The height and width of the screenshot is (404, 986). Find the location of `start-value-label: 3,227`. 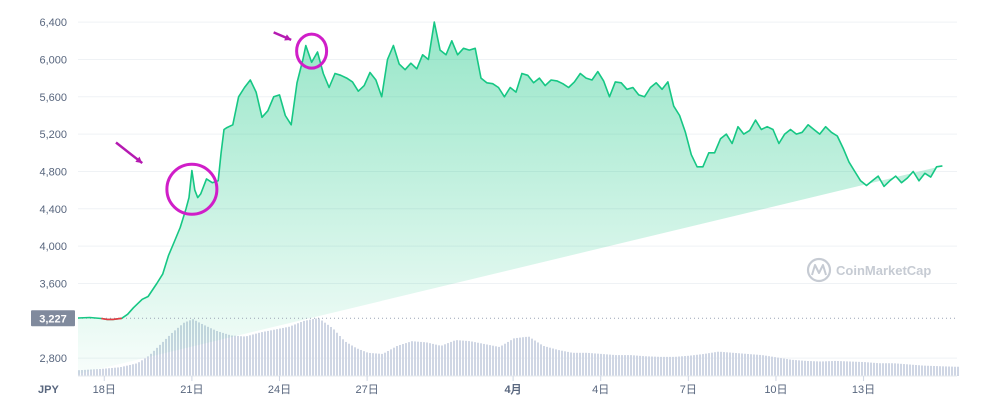

start-value-label: 3,227 is located at coordinates (53, 319).